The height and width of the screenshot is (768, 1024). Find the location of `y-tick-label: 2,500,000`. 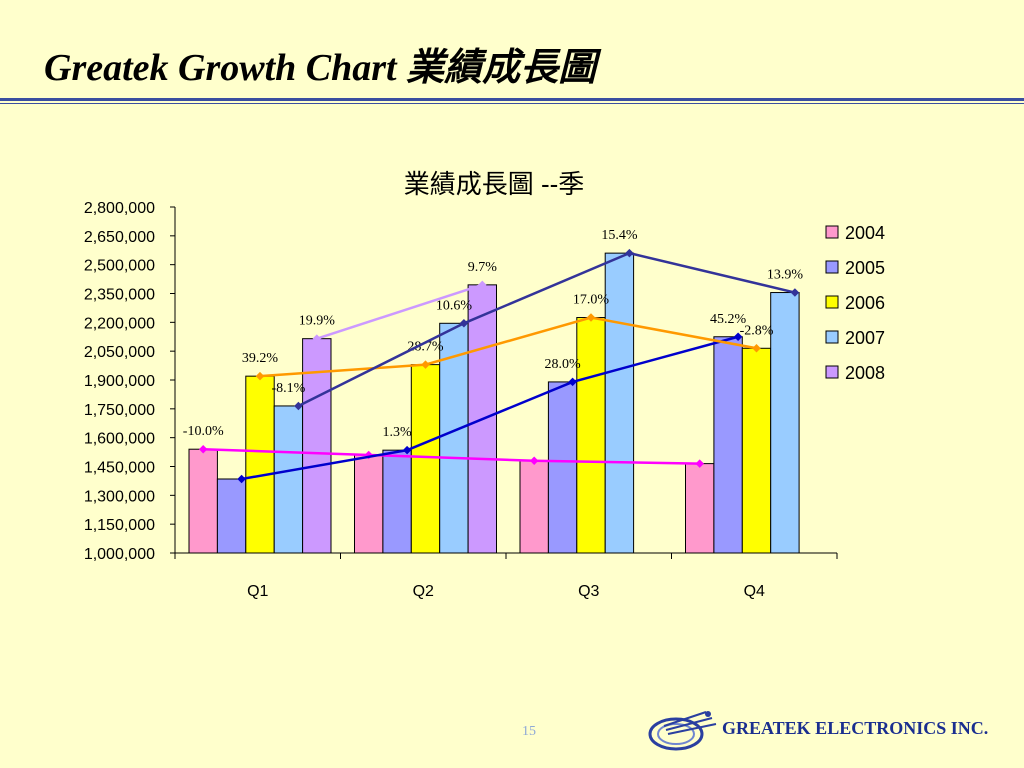

y-tick-label: 2,500,000 is located at coordinates (119, 266).